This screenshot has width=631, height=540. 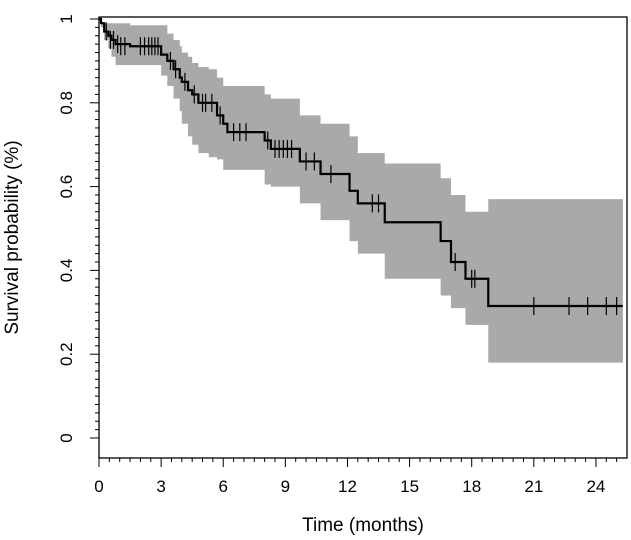 What do you see at coordinates (471, 486) in the screenshot?
I see `x-tick-label: 18` at bounding box center [471, 486].